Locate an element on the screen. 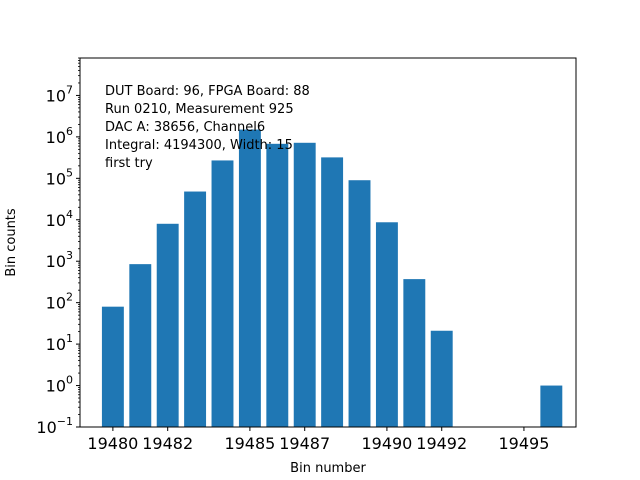 The image size is (640, 480). y-tick-label: 10⁶ is located at coordinates (59, 136).